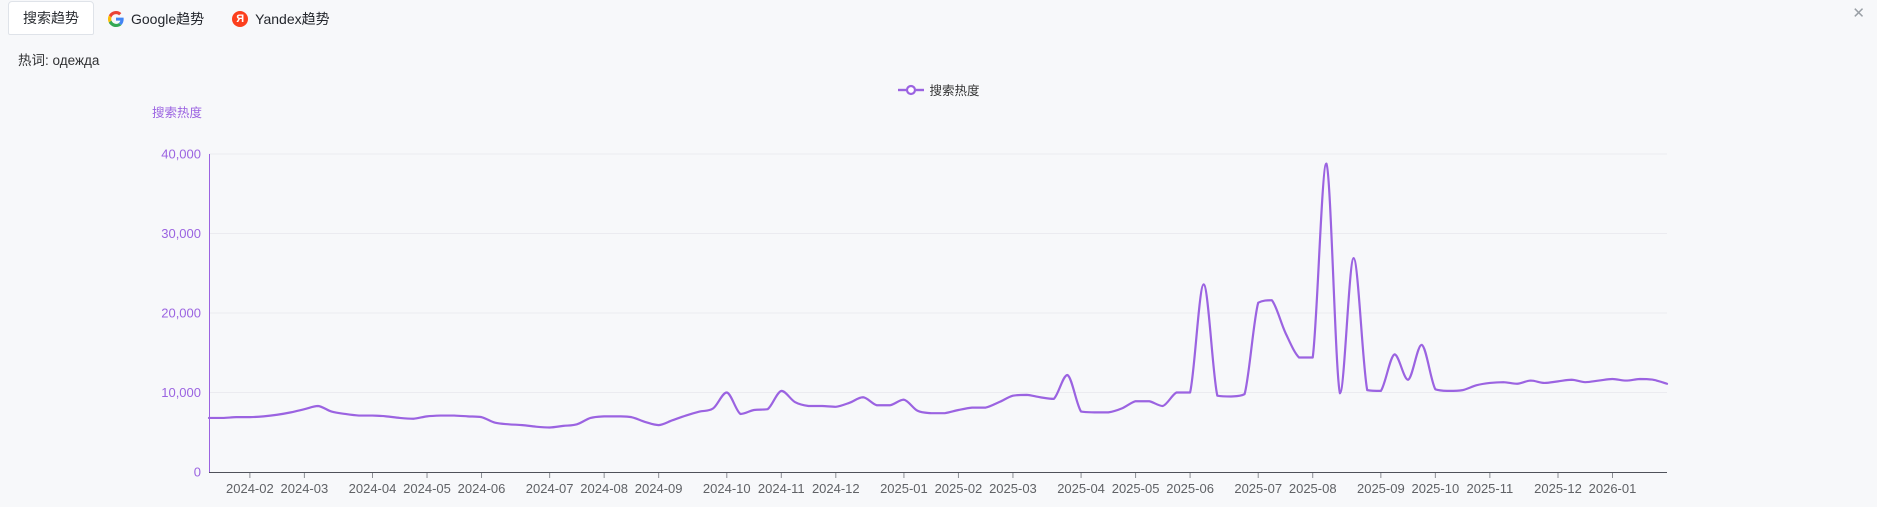 Image resolution: width=1877 pixels, height=507 pixels. Describe the element at coordinates (427, 488) in the screenshot. I see `svg-text: 2024-05` at that location.